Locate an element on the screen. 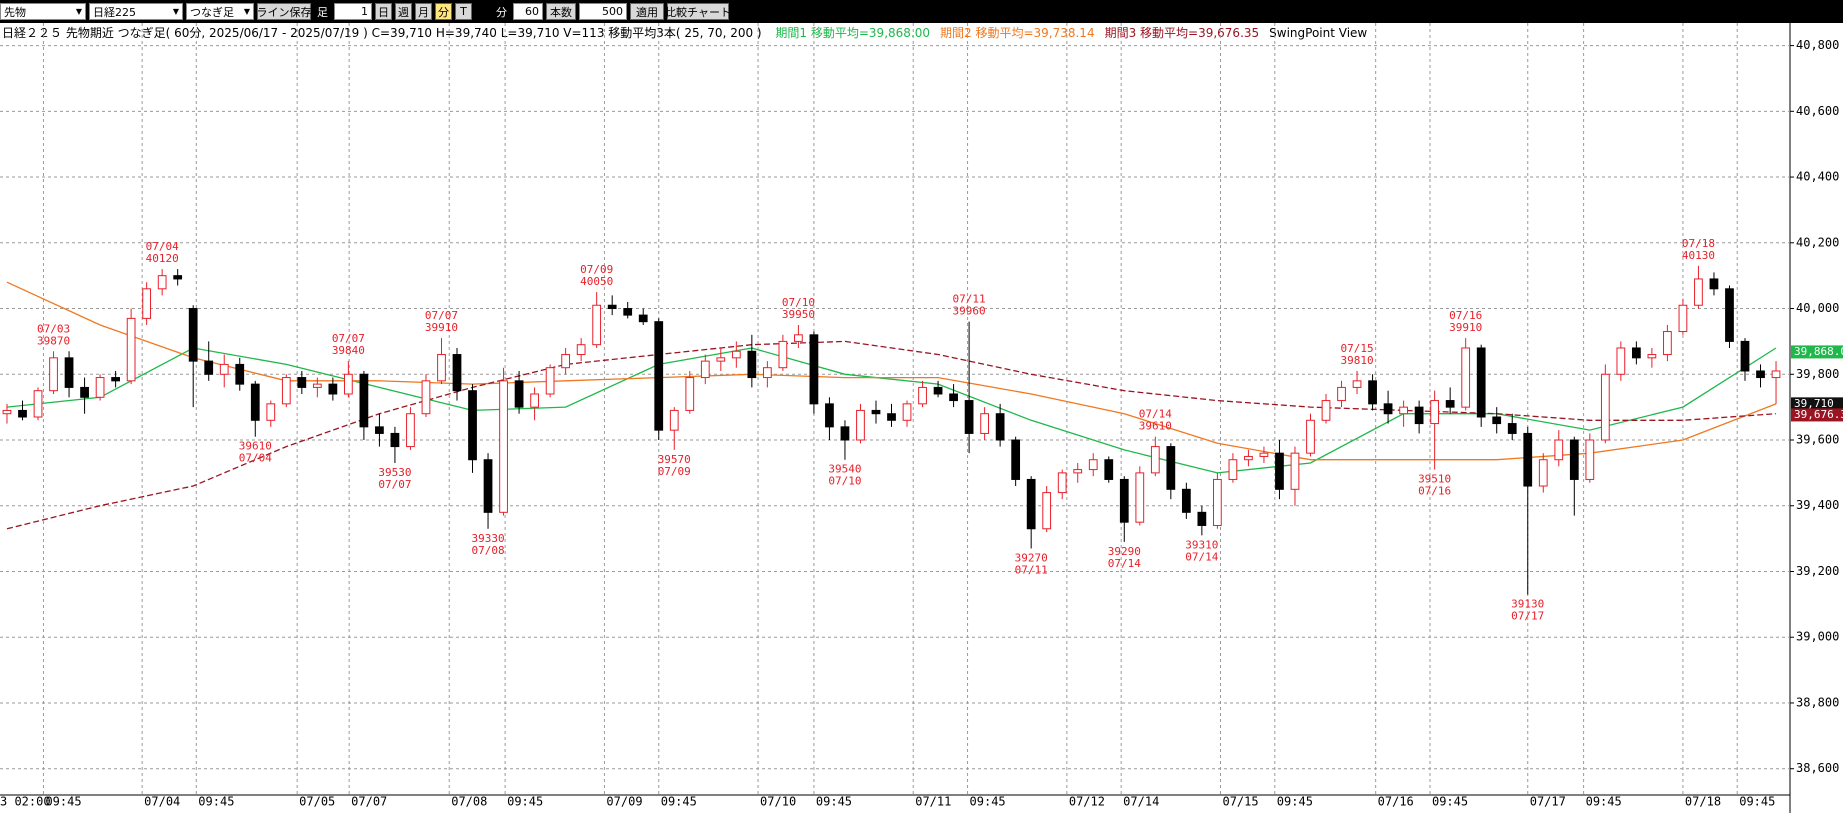  swing-date: 07/11 is located at coordinates (969, 299).